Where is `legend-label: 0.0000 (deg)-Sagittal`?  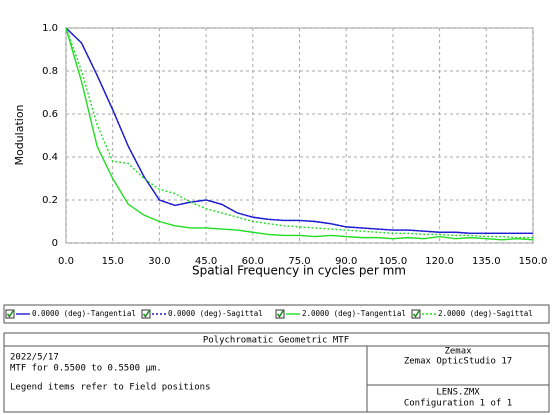 legend-label: 0.0000 (deg)-Sagittal is located at coordinates (215, 313).